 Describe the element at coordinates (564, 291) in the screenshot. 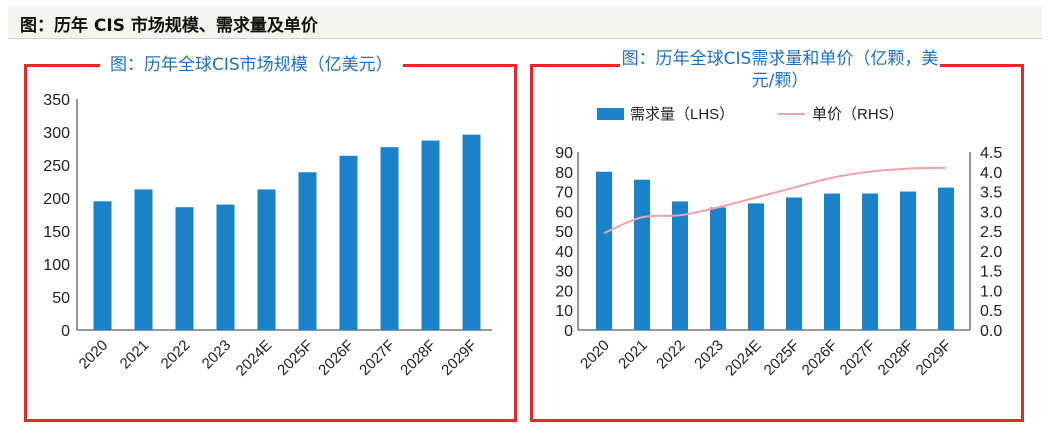

I see `y-left-tick-label: 20` at that location.